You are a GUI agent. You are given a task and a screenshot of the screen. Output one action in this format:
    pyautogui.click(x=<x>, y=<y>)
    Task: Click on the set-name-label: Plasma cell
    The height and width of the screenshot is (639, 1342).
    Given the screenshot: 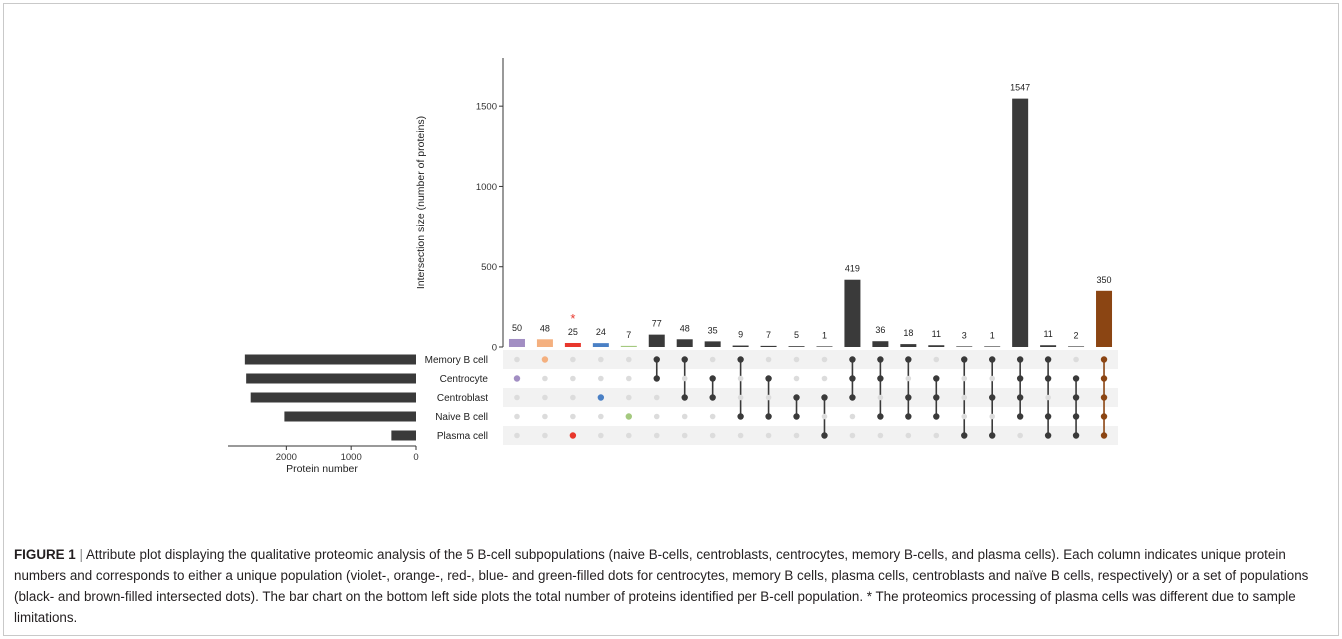 What is the action you would take?
    pyautogui.click(x=462, y=436)
    